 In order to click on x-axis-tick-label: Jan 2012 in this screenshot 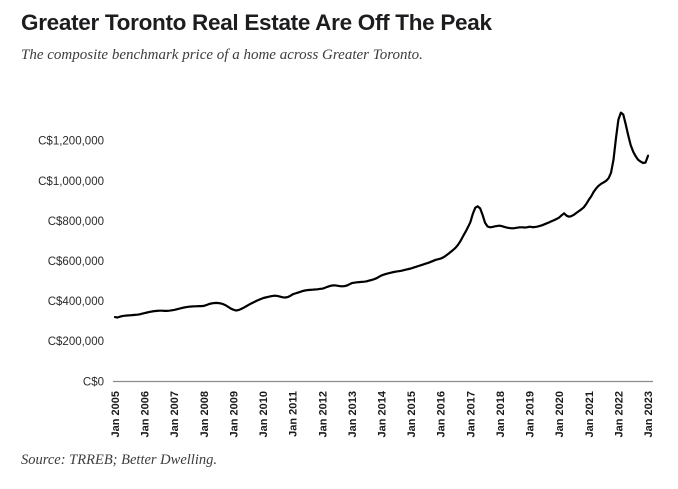, I will do `click(323, 414)`.